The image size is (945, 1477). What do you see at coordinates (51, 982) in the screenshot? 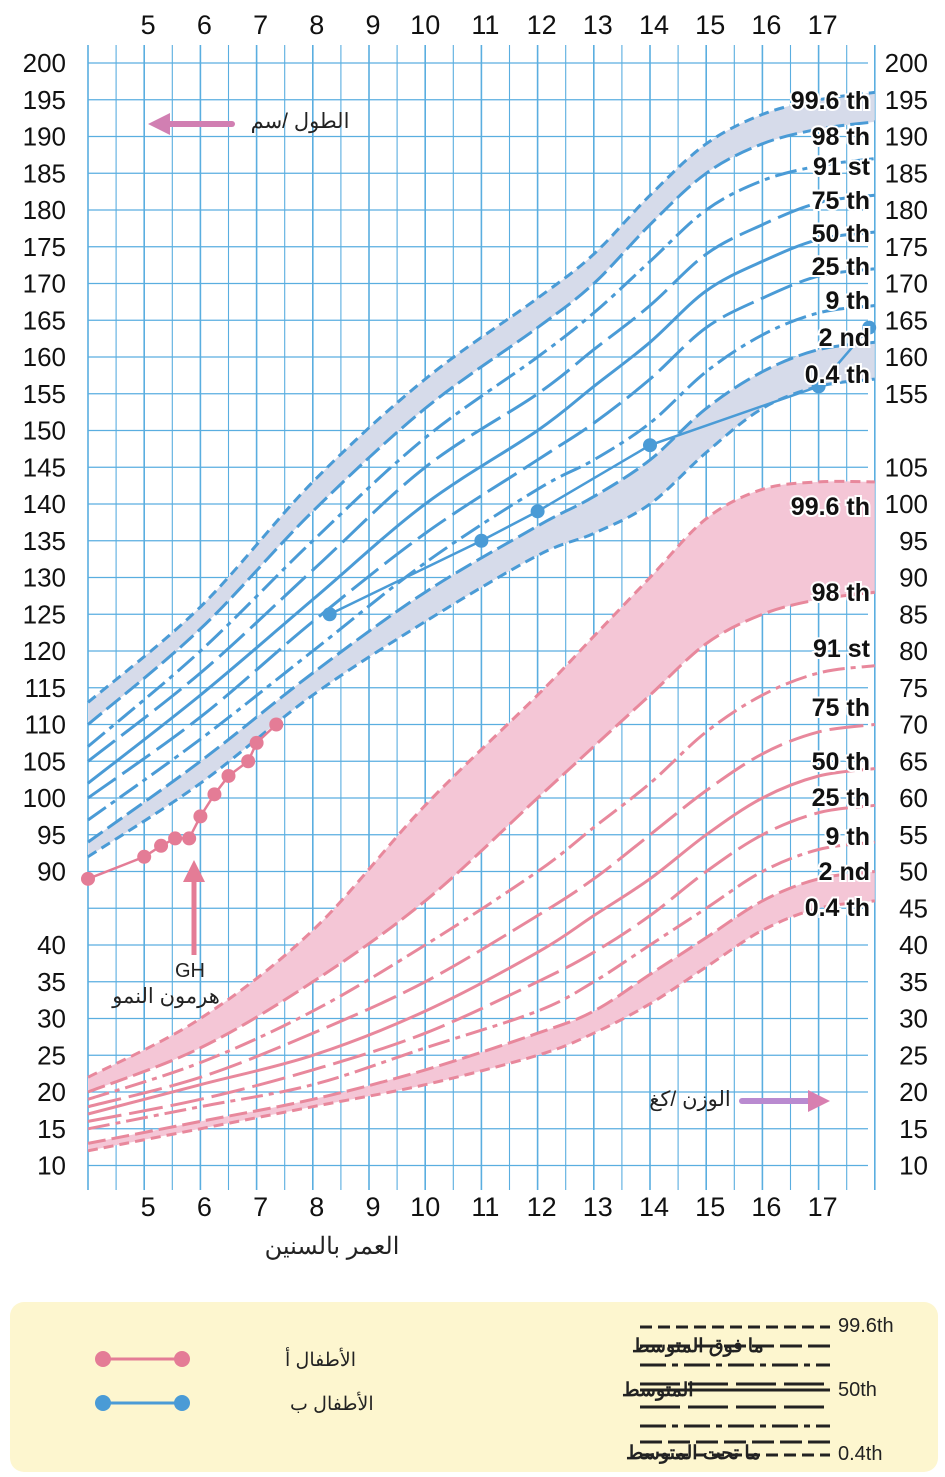
I see `weight-tick-left: 35` at bounding box center [51, 982].